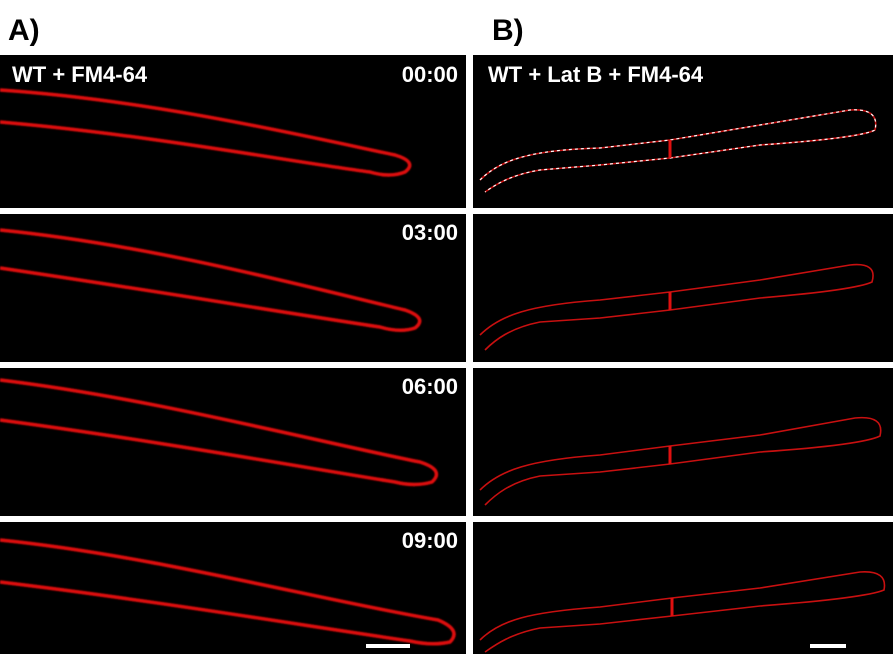  Describe the element at coordinates (430, 540) in the screenshot. I see `timestamp: 09:00` at that location.